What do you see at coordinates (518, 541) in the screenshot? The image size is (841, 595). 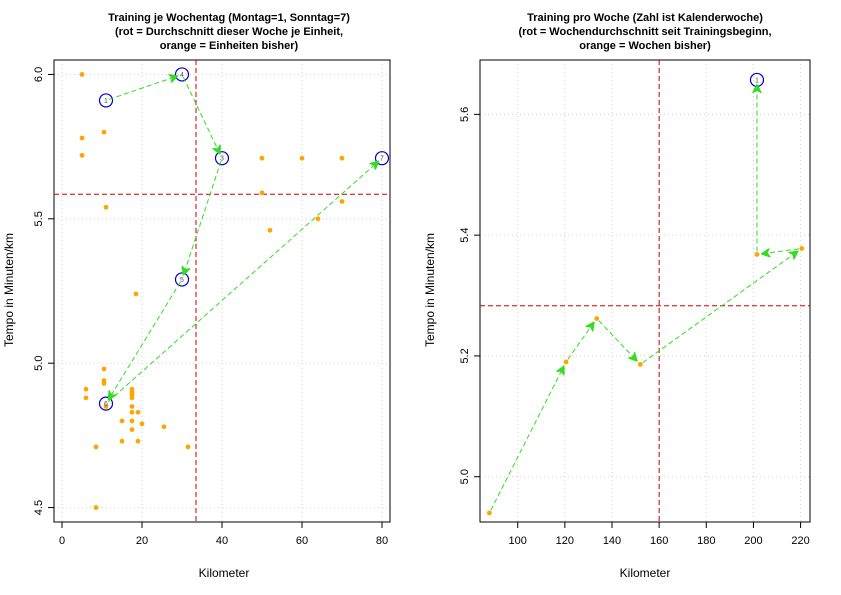 I see `chart-weekly-xtick-label: 100` at bounding box center [518, 541].